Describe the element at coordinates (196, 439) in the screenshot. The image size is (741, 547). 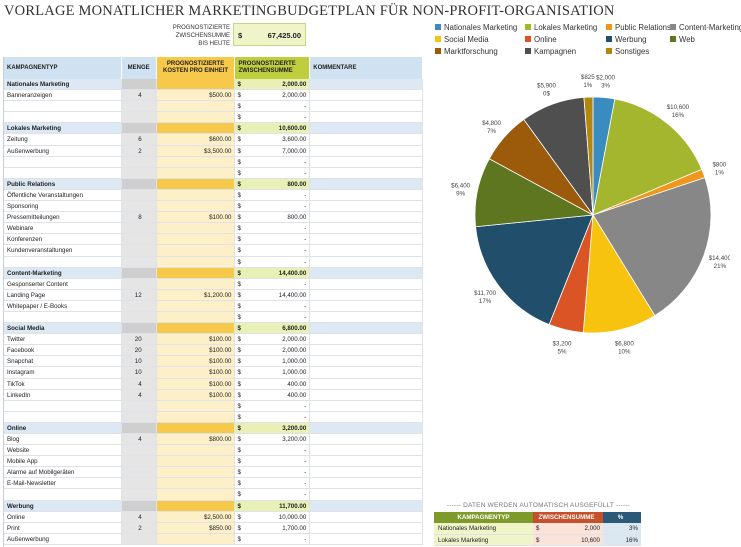
I see `cell-kosten: $800.00` at that location.